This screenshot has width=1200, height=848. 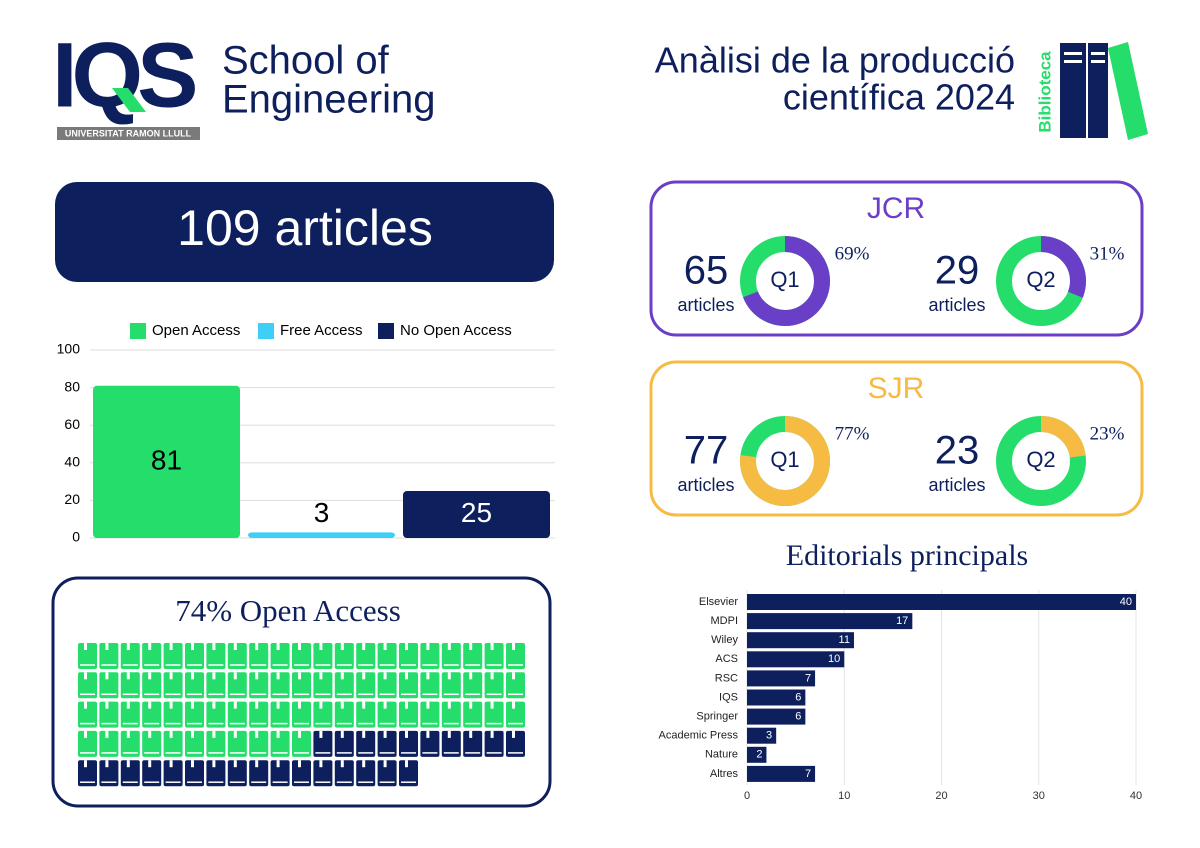 I want to click on library-icon, so click(x=1104, y=91).